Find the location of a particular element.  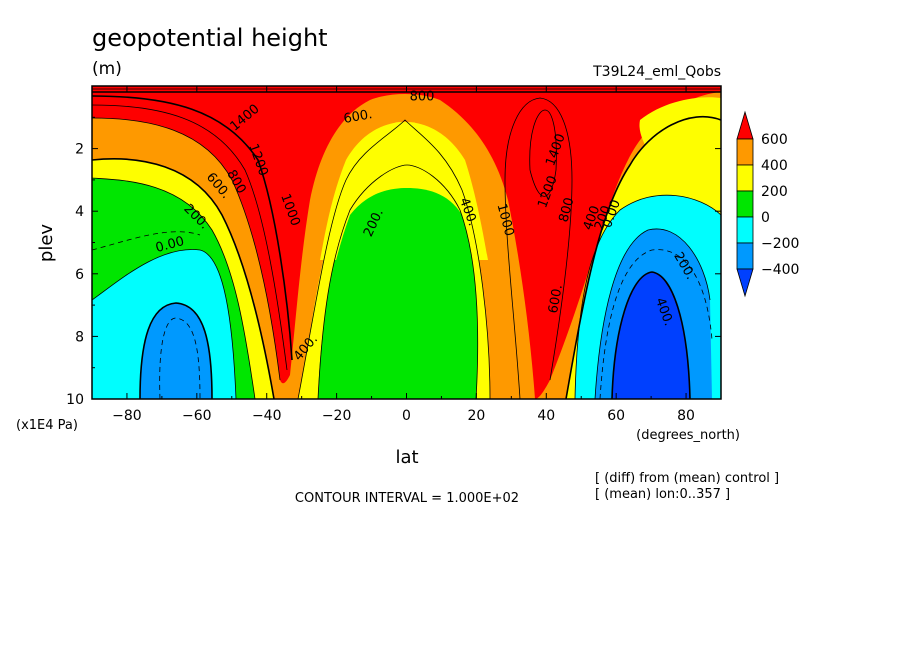

y-tick-label: 2 is located at coordinates (79, 150).